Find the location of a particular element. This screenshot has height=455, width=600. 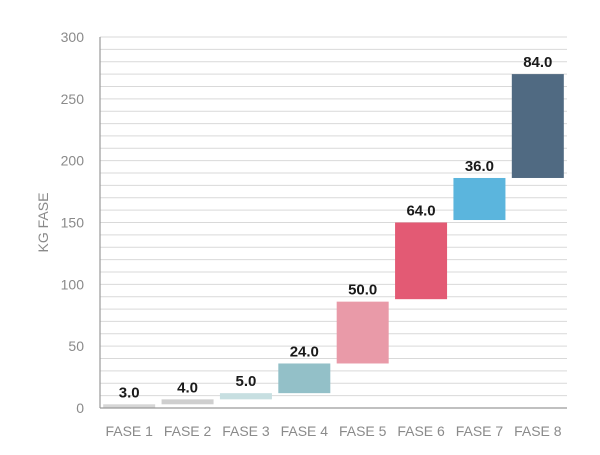

y-tick-label: 100 is located at coordinates (73, 284).